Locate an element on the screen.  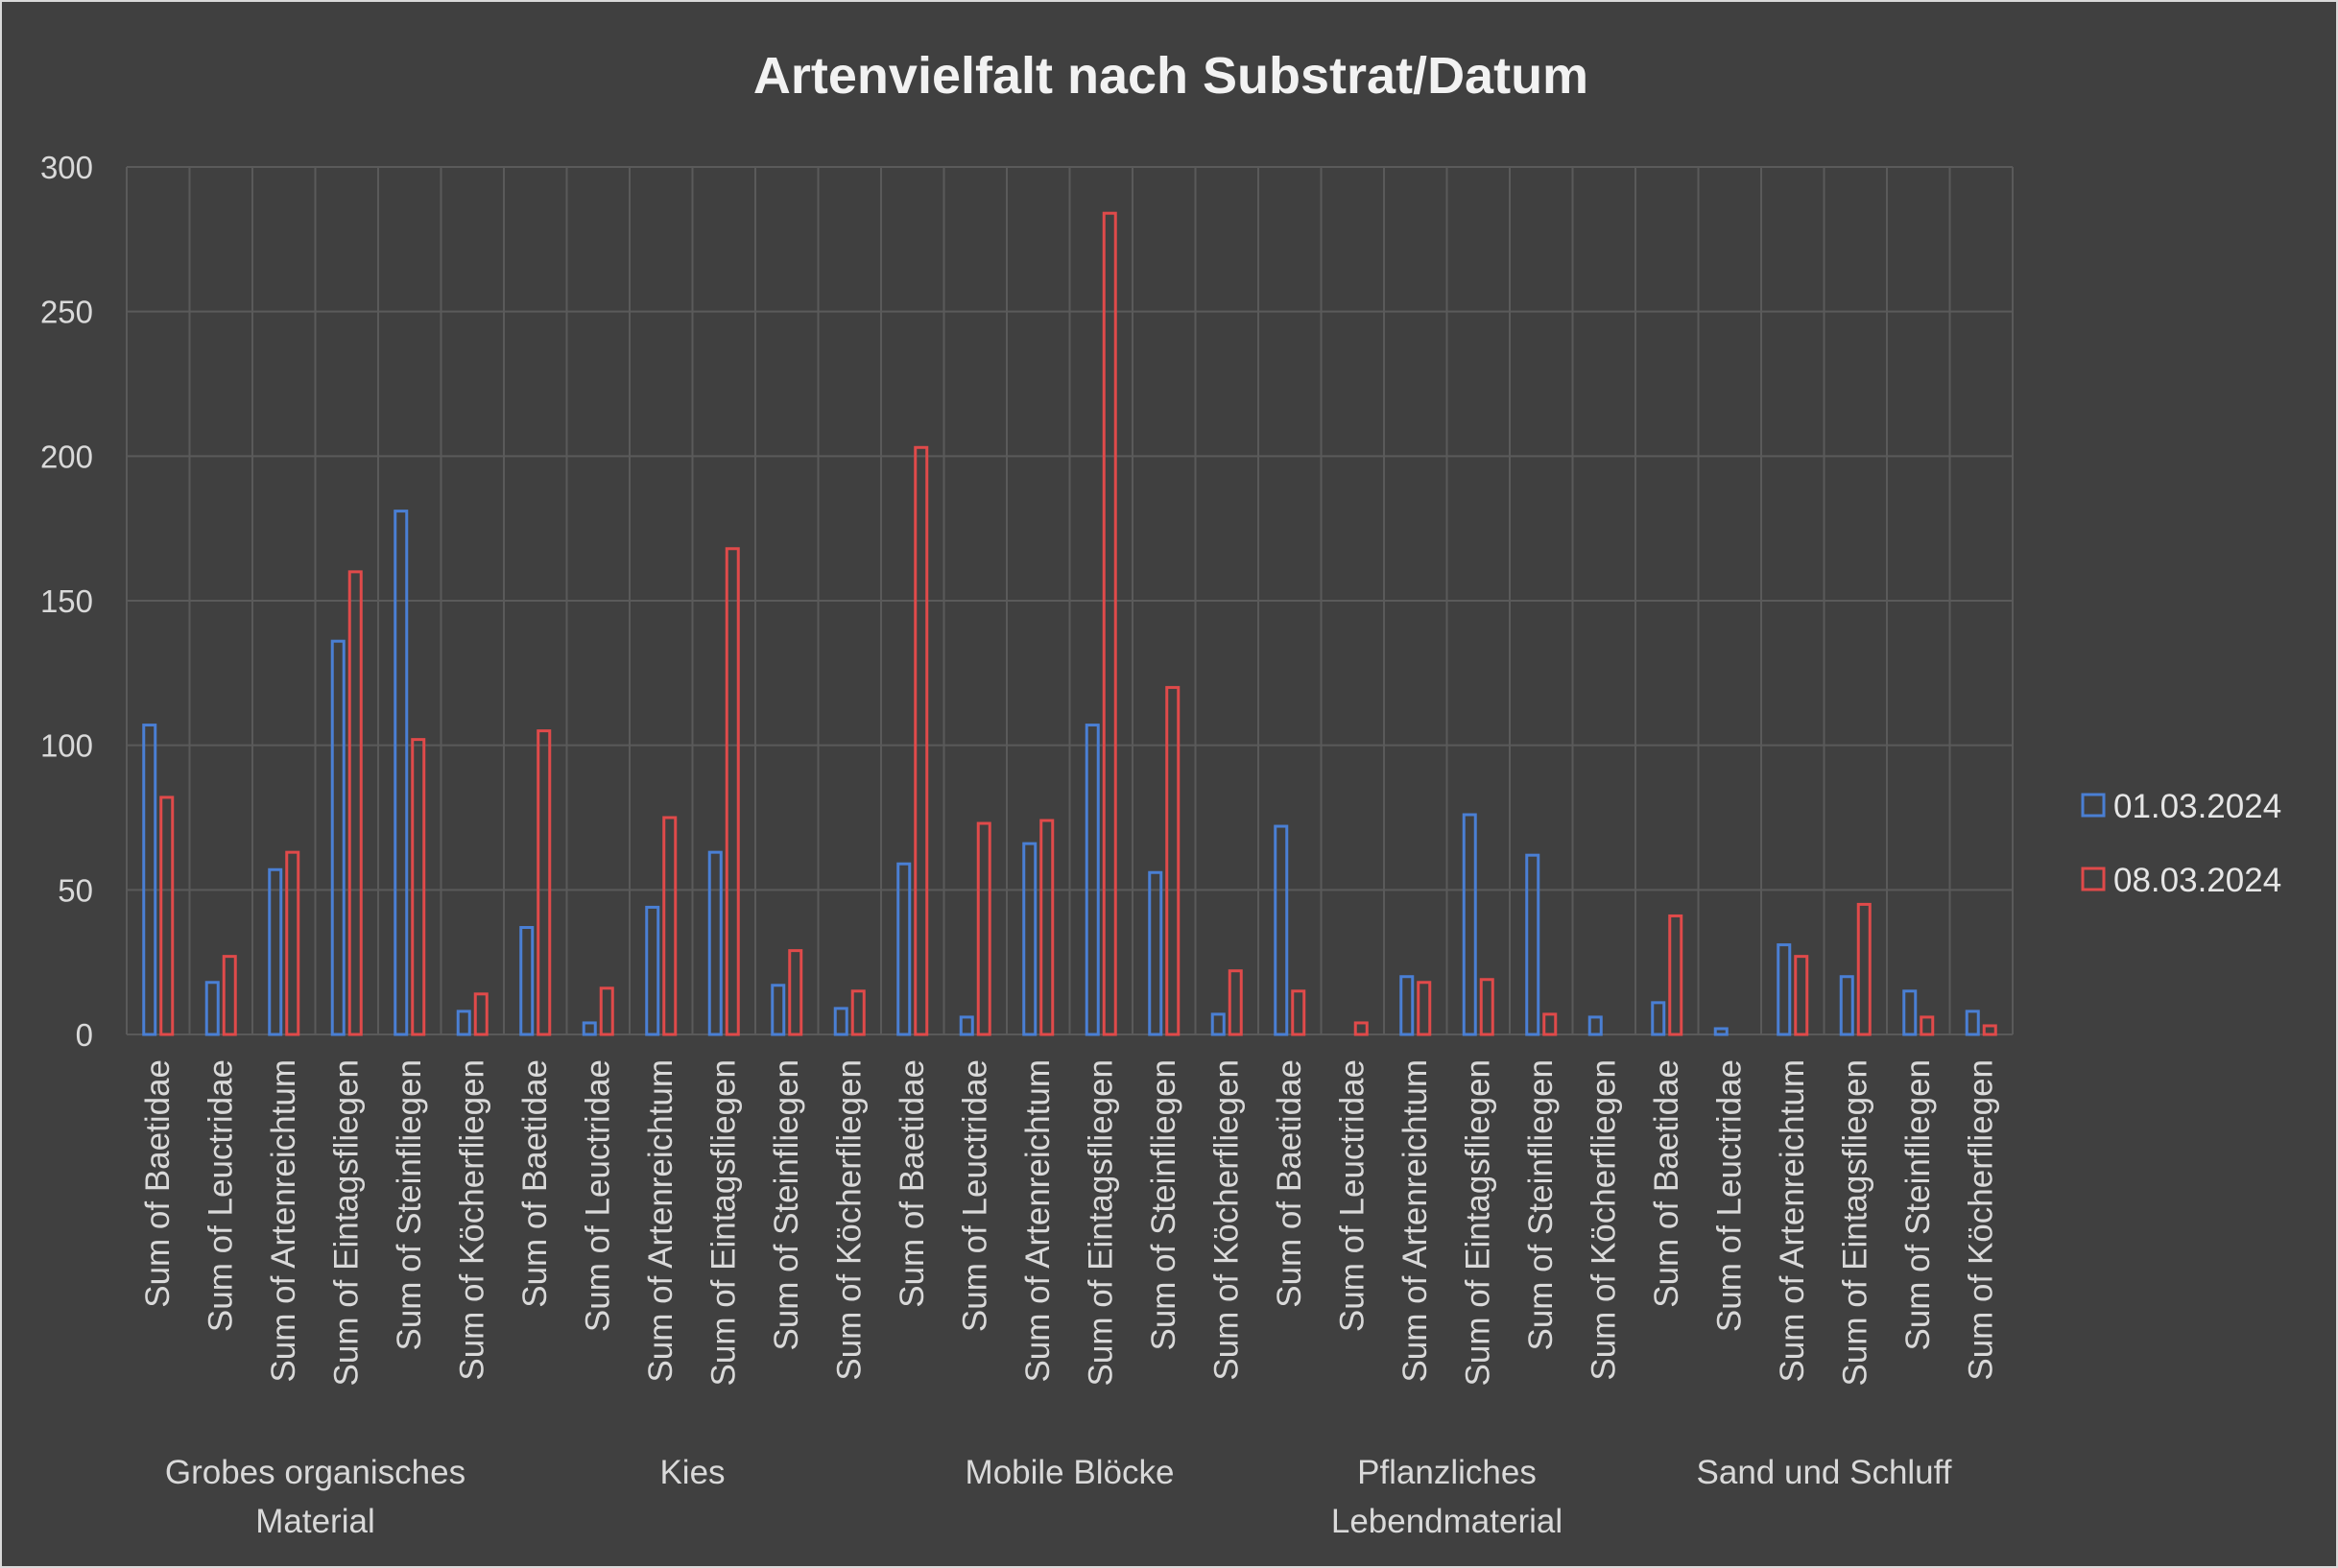
y-tick-label: 100 is located at coordinates (66, 746).